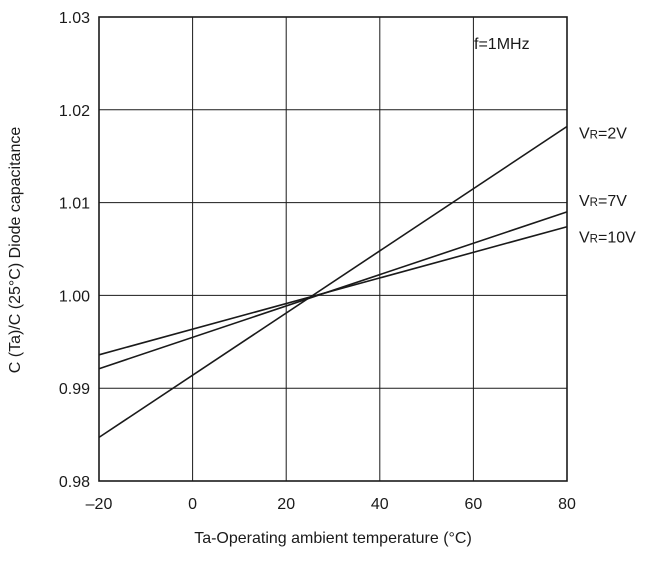 The height and width of the screenshot is (562, 660). Describe the element at coordinates (74, 250) in the screenshot. I see `y-tick-labels: 0.98 0.99 1.00 1.01 1.02 1.03` at that location.